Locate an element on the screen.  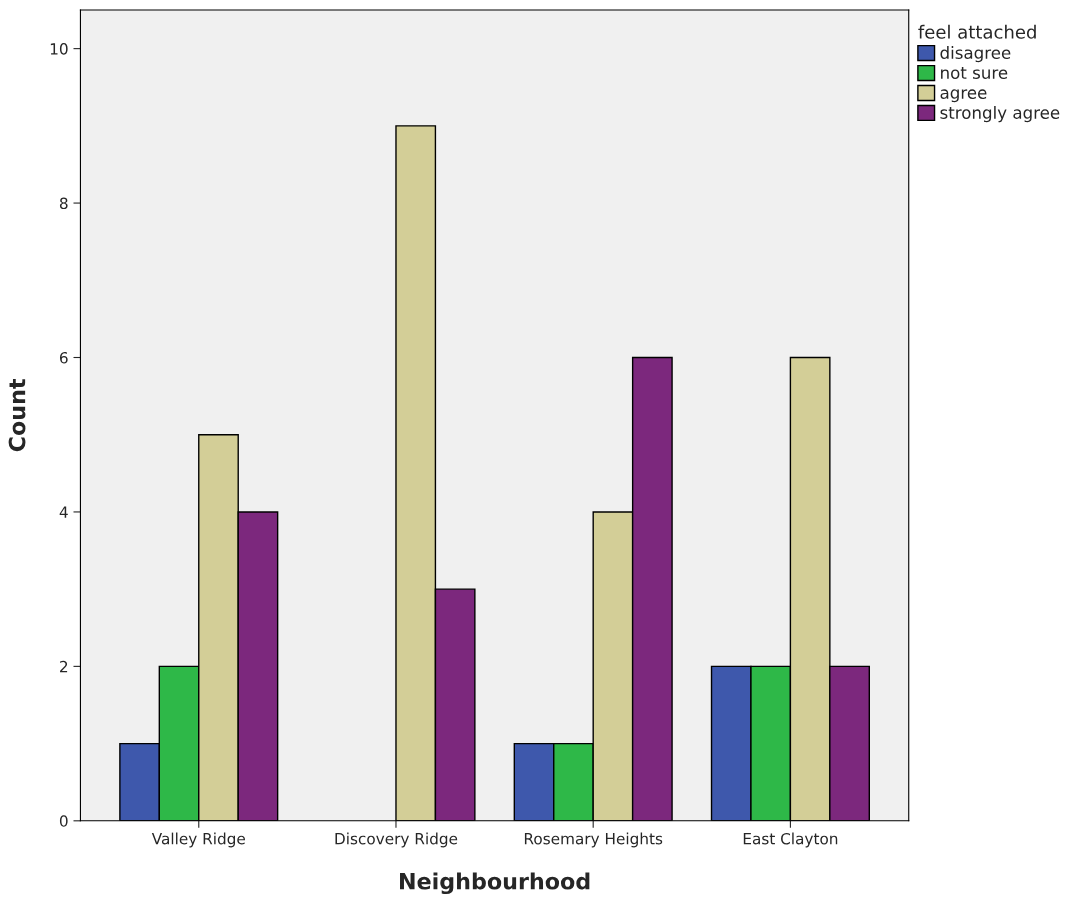
x-tick-label: East Clayton is located at coordinates (790, 840).